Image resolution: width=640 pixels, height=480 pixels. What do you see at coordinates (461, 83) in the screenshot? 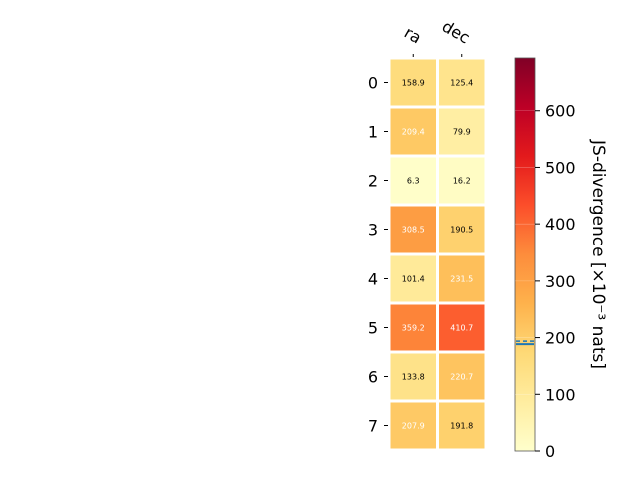
I see `cell-value-label: 125.4` at bounding box center [461, 83].